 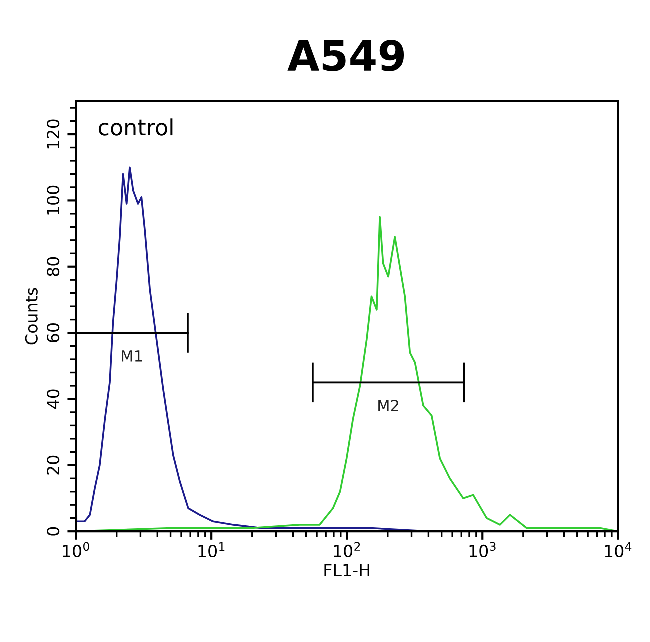 I want to click on x-tick-label: 10$^{1}$, so click(x=211, y=550).